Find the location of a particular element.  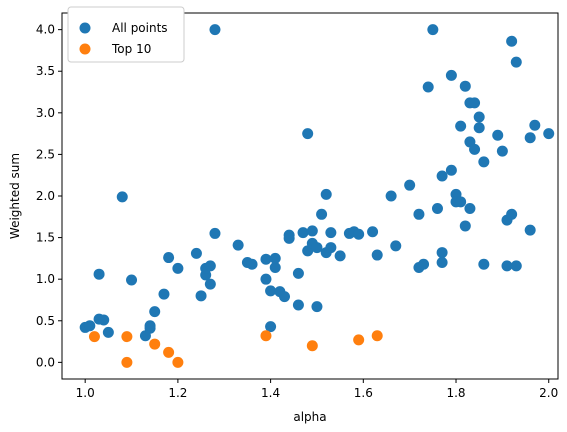

legend-label-top-10: Top 10 is located at coordinates (131, 49).